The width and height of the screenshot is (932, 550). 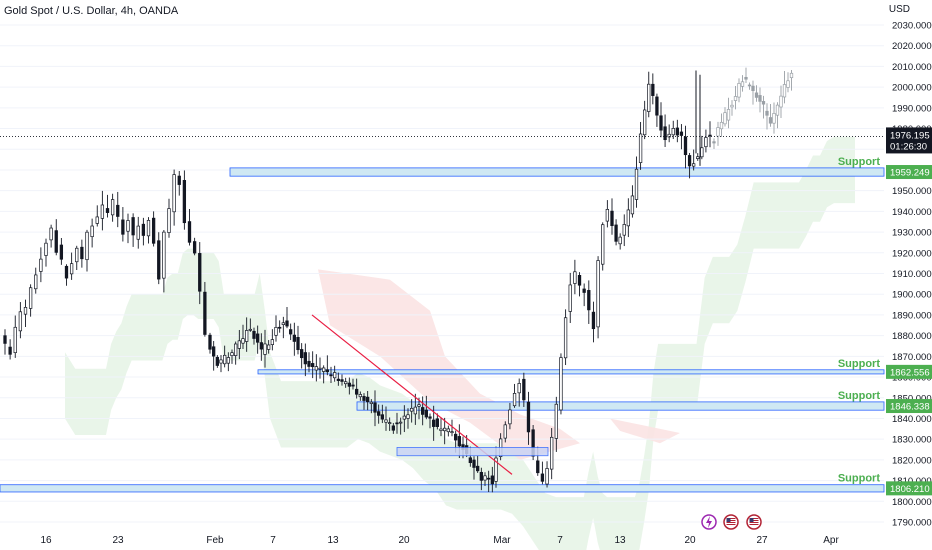 What do you see at coordinates (912, 419) in the screenshot?
I see `price-tick-label: 1840.000` at bounding box center [912, 419].